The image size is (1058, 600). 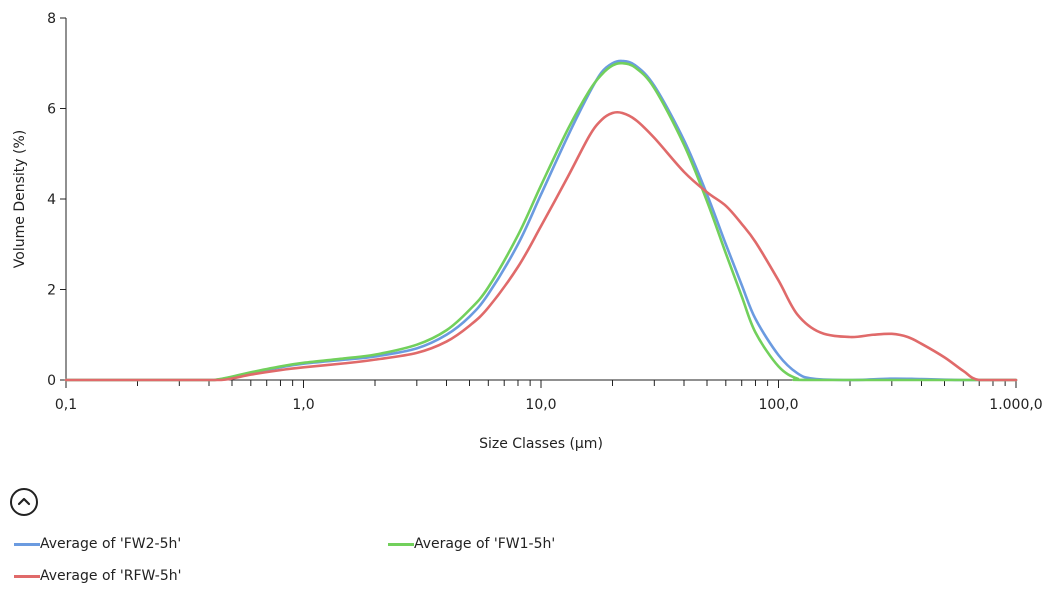 I want to click on legend-collapse-button, so click(x=24, y=502).